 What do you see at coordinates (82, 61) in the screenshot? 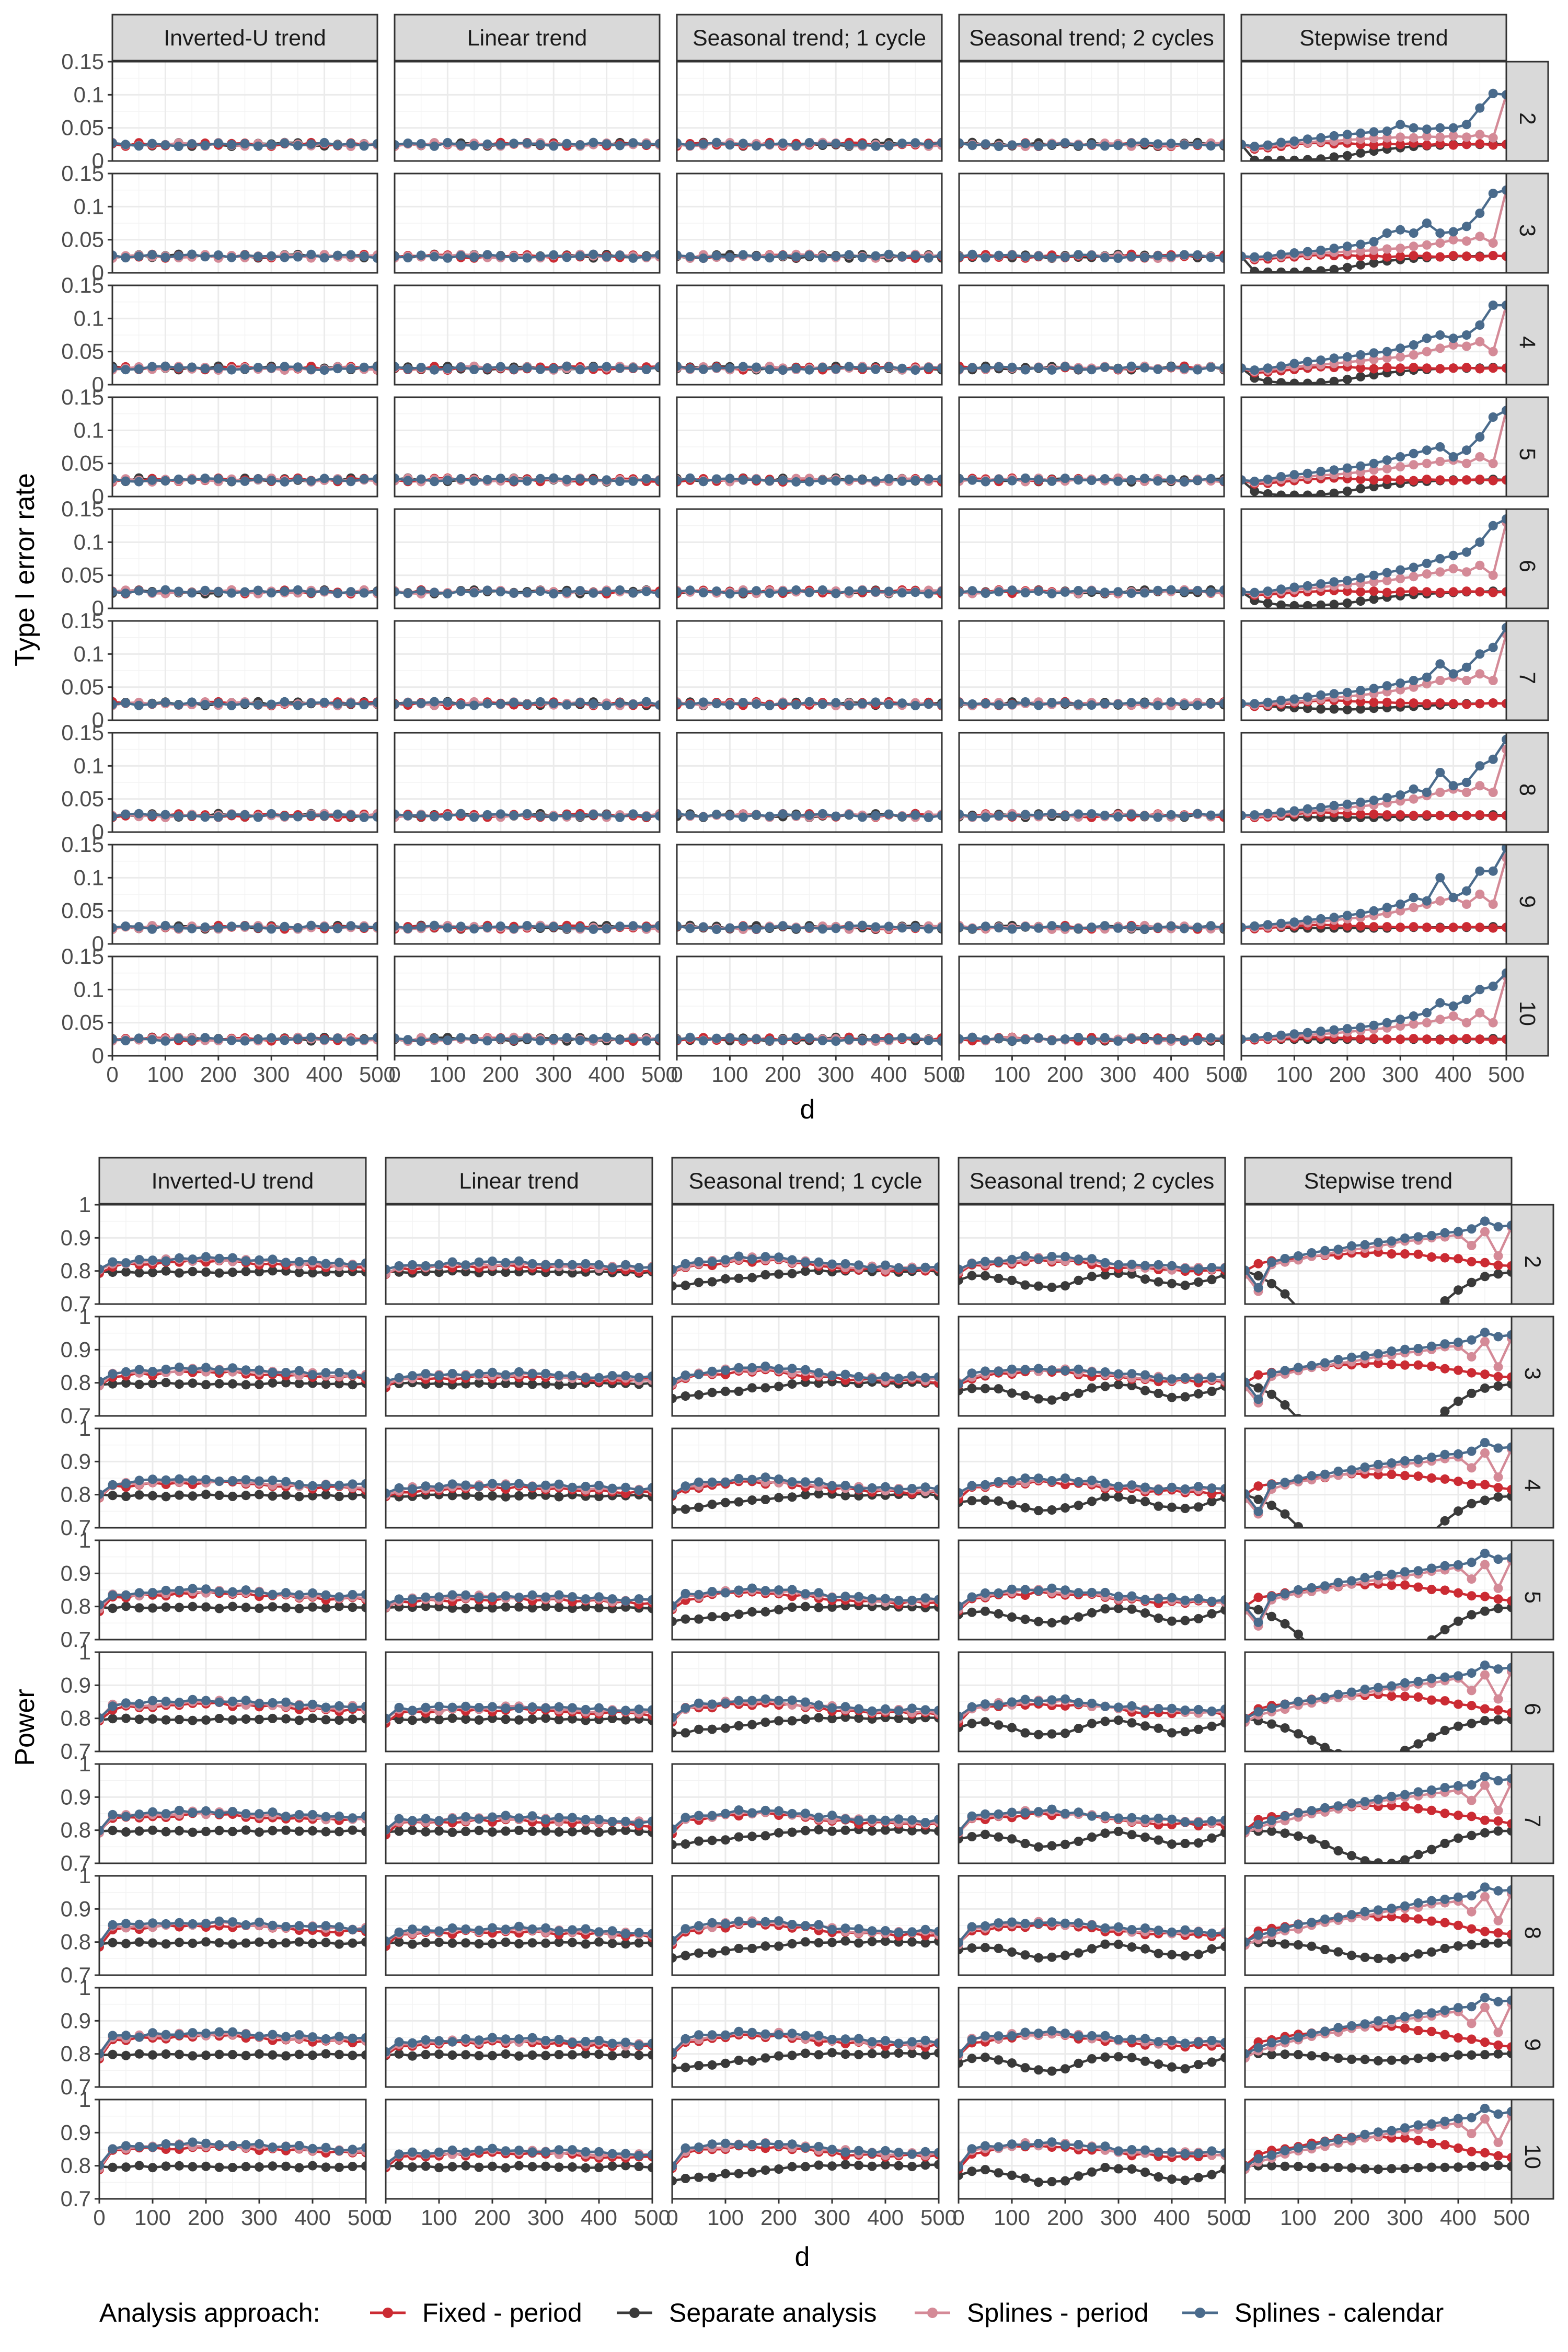
I see `y-tick-label: 0.15` at bounding box center [82, 61].